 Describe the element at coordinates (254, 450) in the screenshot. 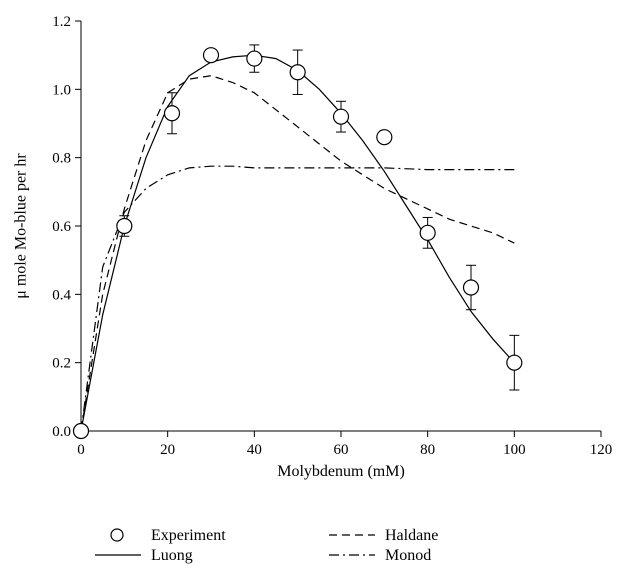

I see `x-tick-label: 40` at that location.